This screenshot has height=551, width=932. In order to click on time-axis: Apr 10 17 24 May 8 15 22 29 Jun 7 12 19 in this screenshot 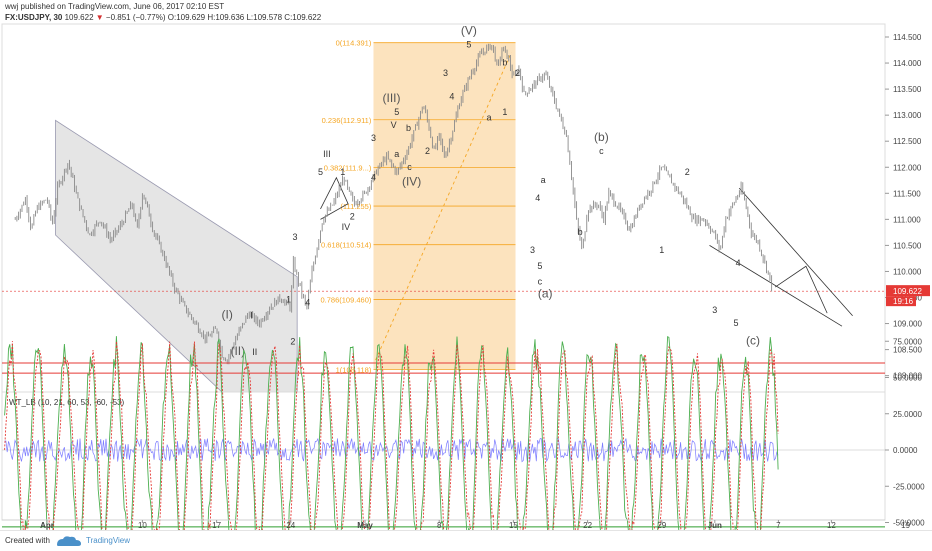, I will do `click(456, 524)`.